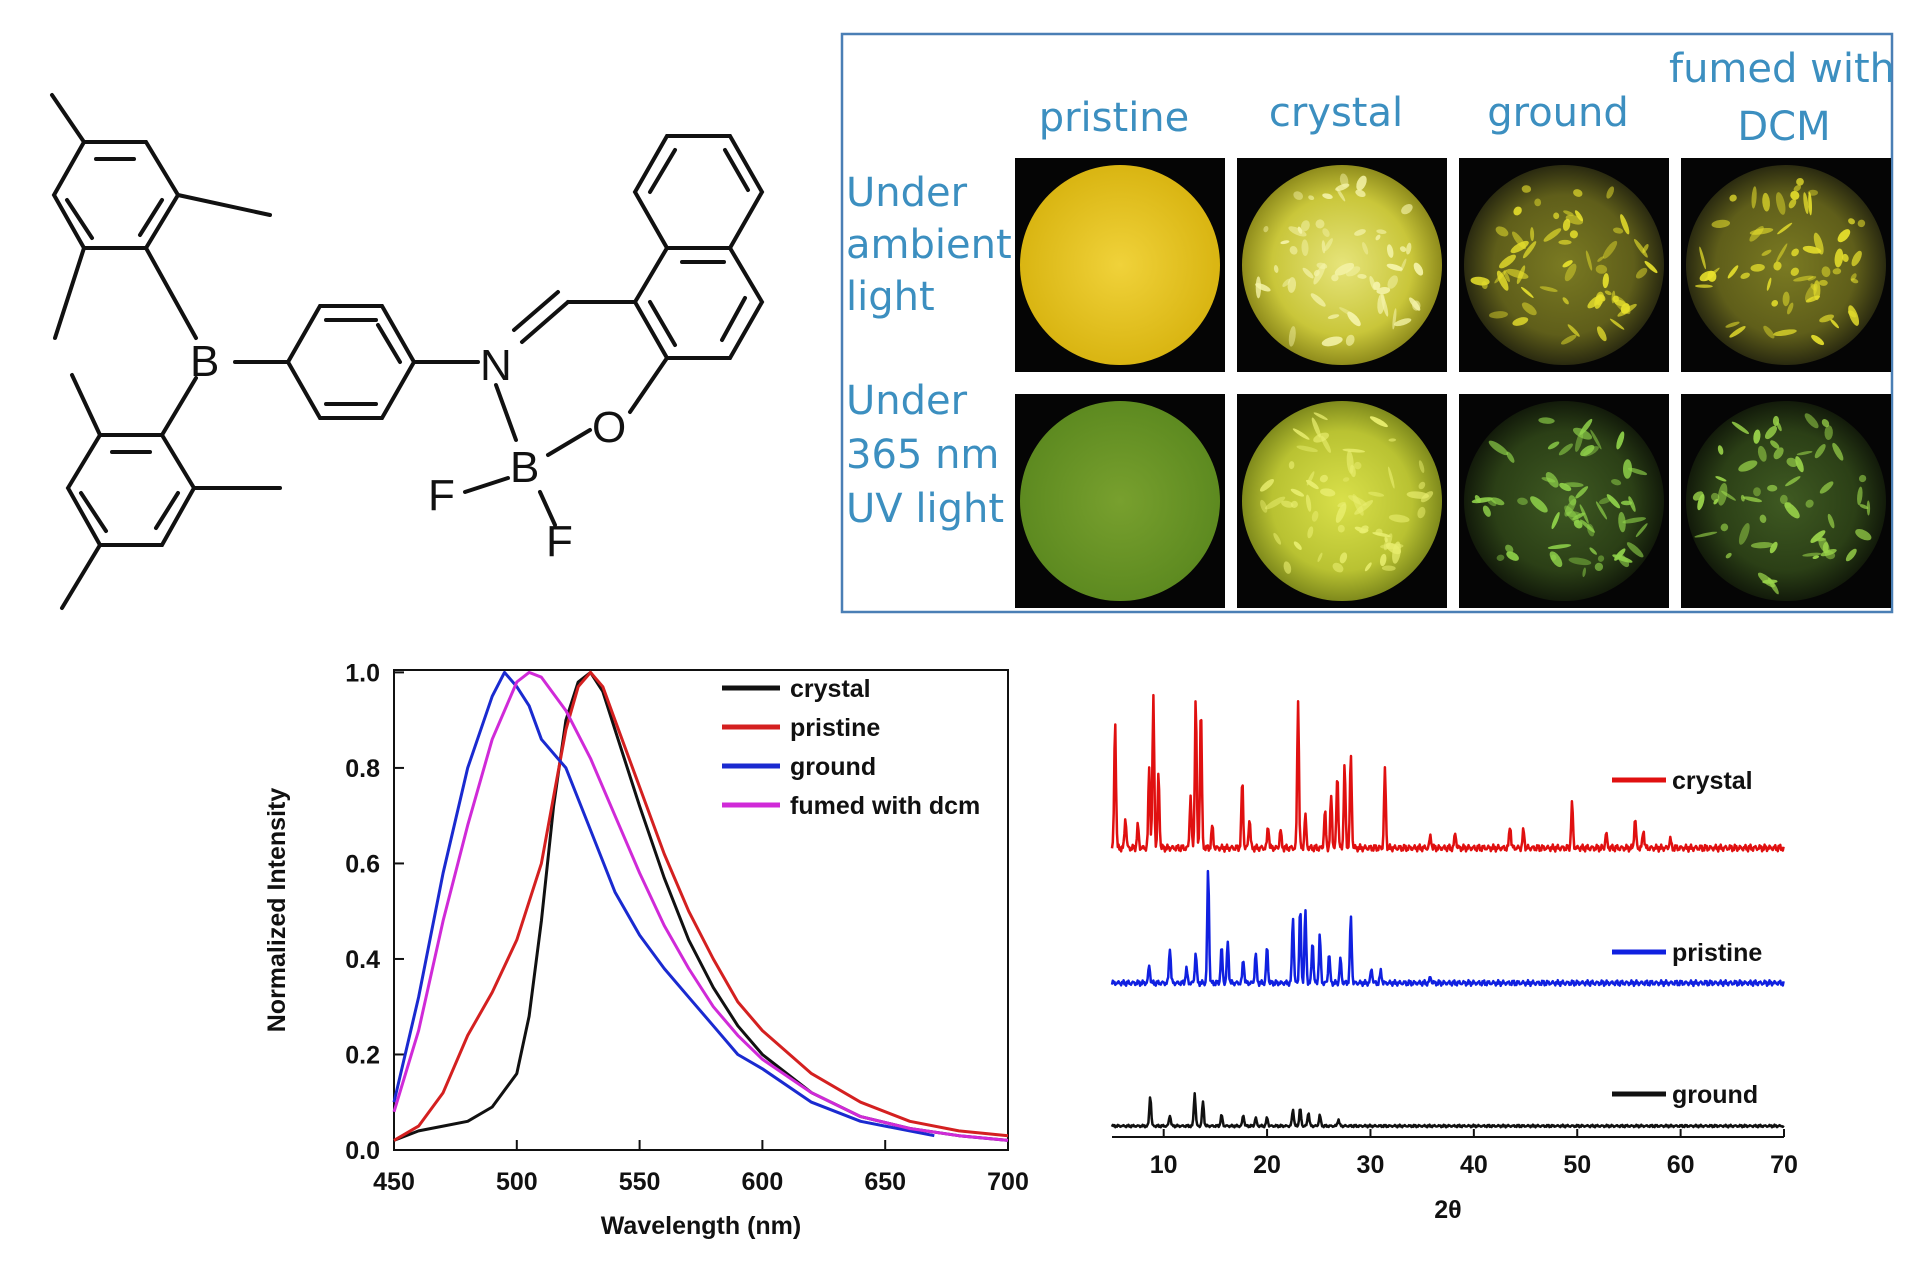 This screenshot has width=1924, height=1269. I want to click on nitrogen-boron-bond, so click(506, 412).